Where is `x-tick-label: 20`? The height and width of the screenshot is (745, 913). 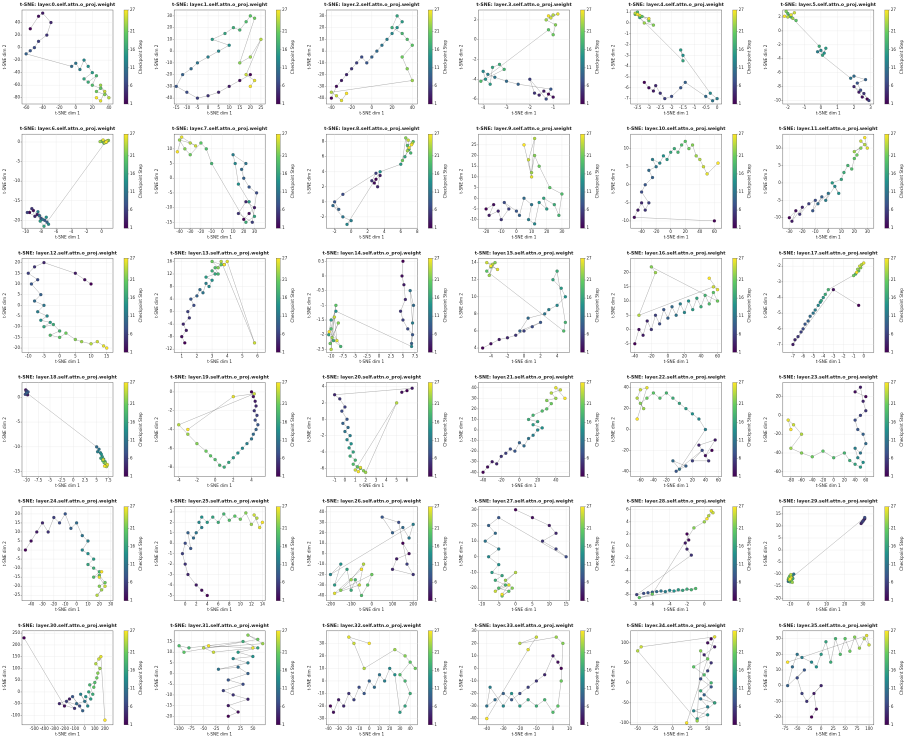
x-tick-label: 20 is located at coordinates (100, 604).